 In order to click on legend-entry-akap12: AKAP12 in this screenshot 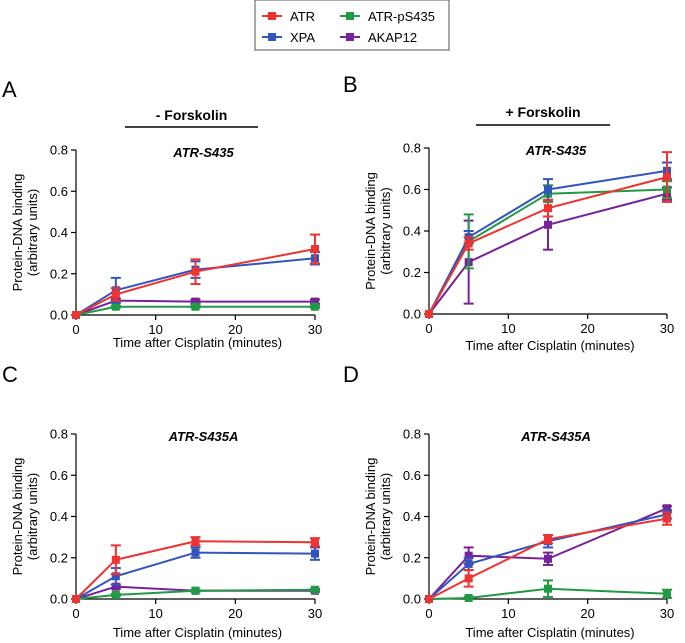, I will do `click(378, 37)`.